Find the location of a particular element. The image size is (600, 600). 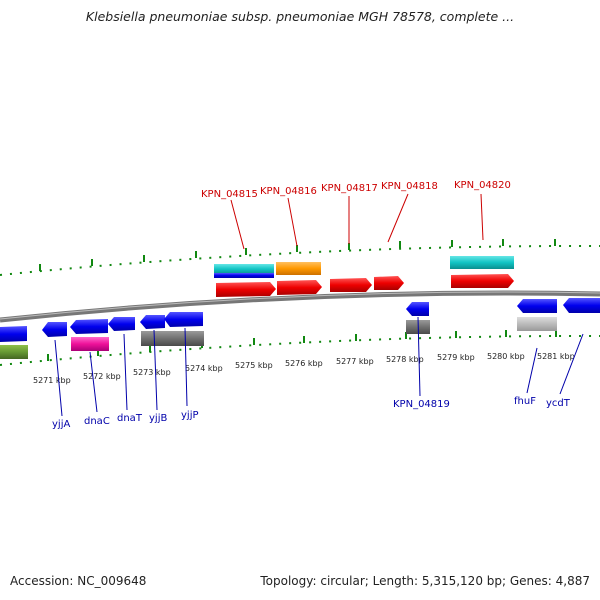

kbp-label: 5281 kbp is located at coordinates (556, 356).